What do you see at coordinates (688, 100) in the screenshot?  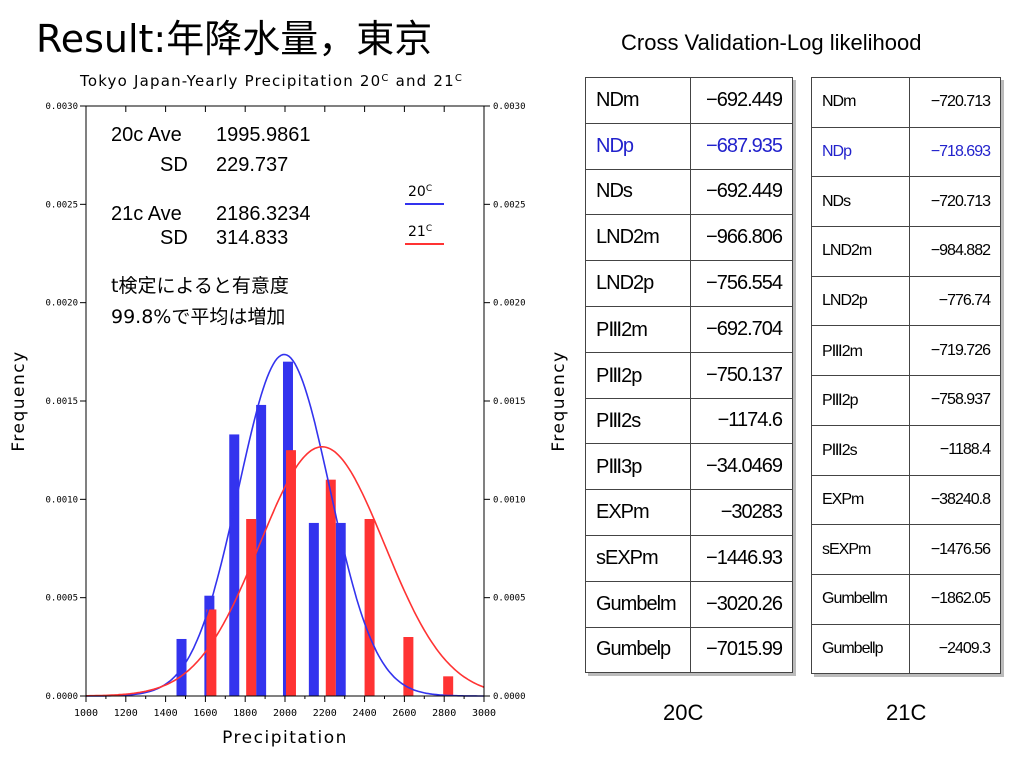 I see `t20-row: NDm −692.449` at bounding box center [688, 100].